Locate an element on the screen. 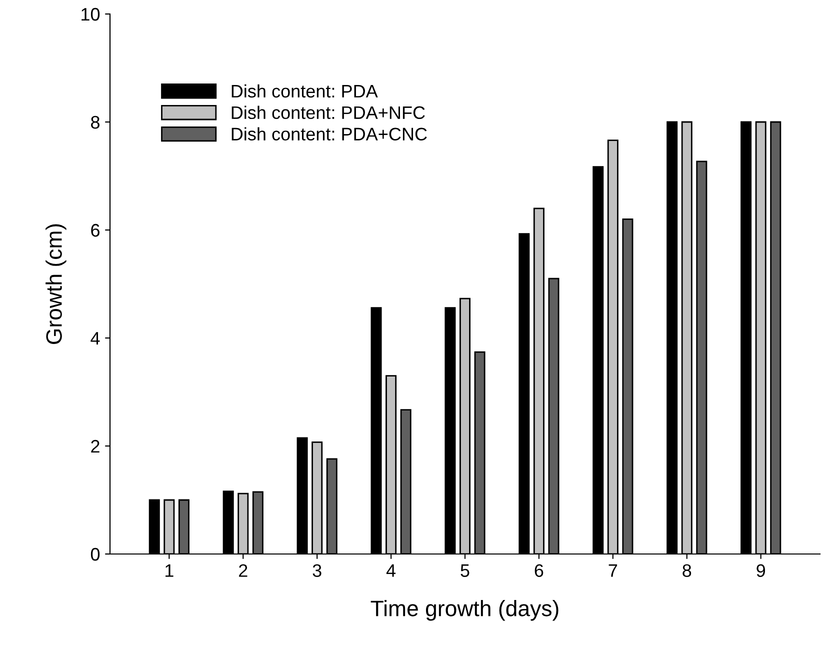 The width and height of the screenshot is (832, 646). legend-label: Dish content: PDA is located at coordinates (305, 91).